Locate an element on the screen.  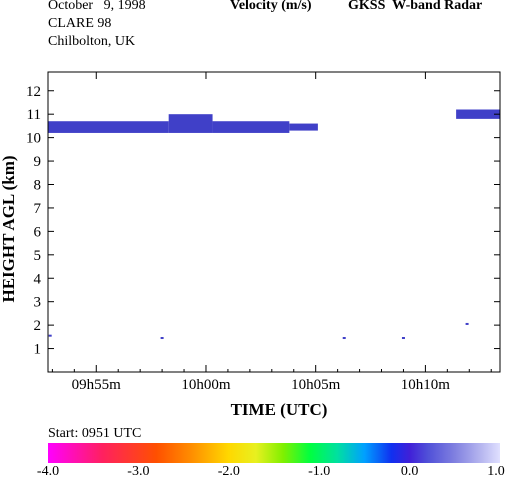
header-date: October 9, 1998 is located at coordinates (97, 6).